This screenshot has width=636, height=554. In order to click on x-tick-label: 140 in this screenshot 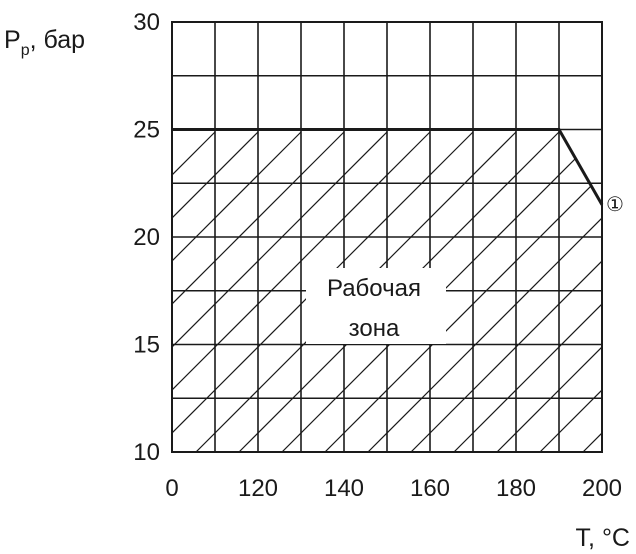, I will do `click(344, 488)`.